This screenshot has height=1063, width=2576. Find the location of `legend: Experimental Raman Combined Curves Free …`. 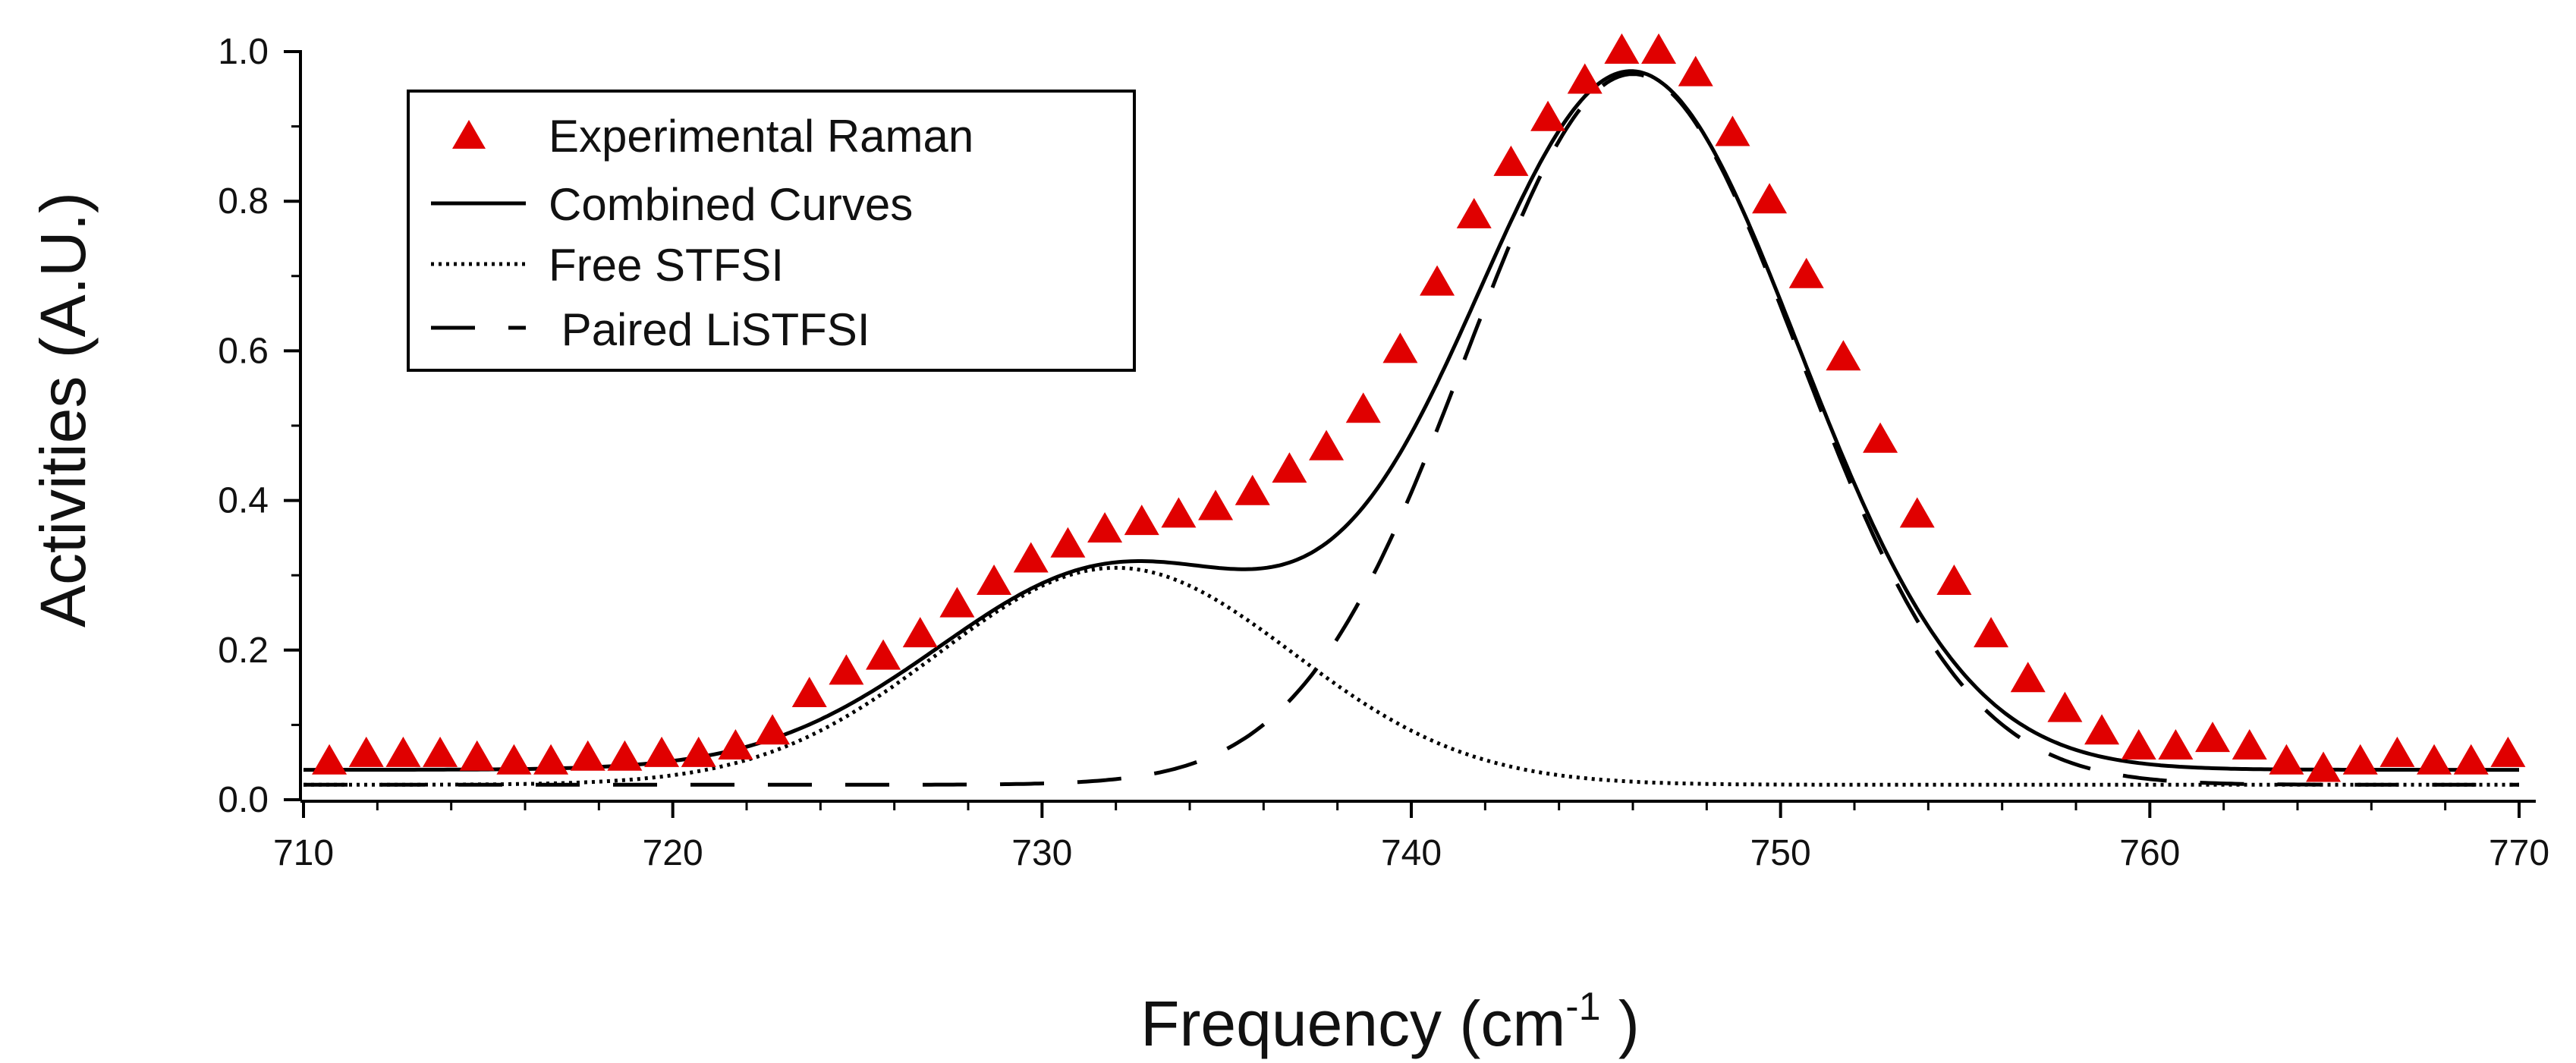

legend: Experimental Raman Combined Curves Free … is located at coordinates (771, 231).